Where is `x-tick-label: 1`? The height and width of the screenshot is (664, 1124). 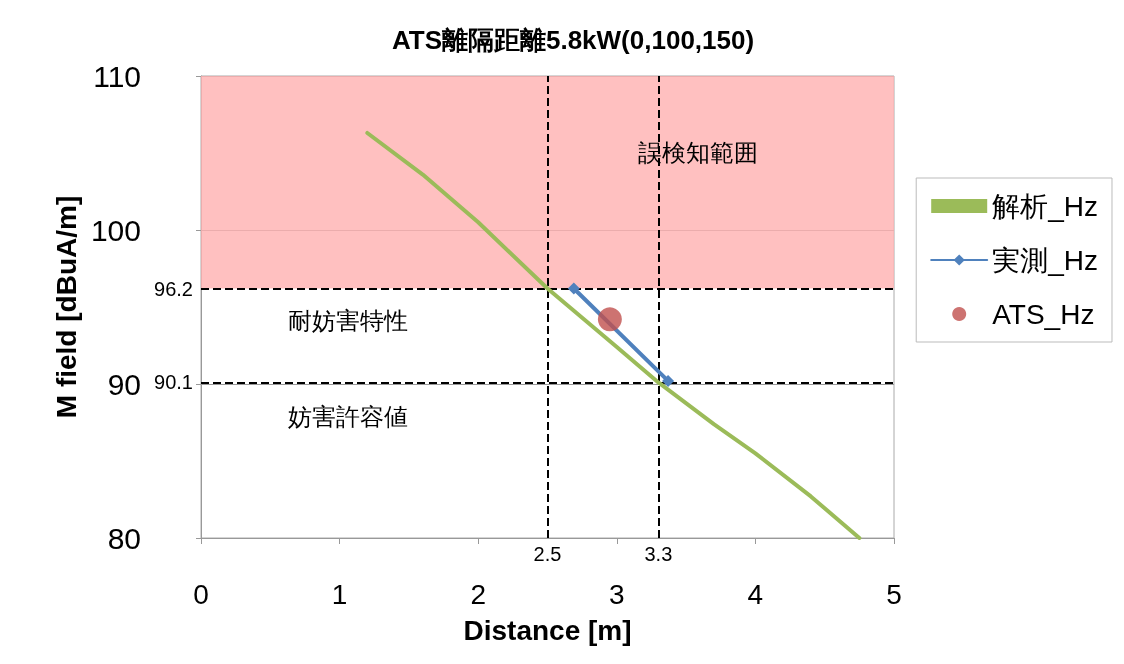
x-tick-label: 1 is located at coordinates (339, 594).